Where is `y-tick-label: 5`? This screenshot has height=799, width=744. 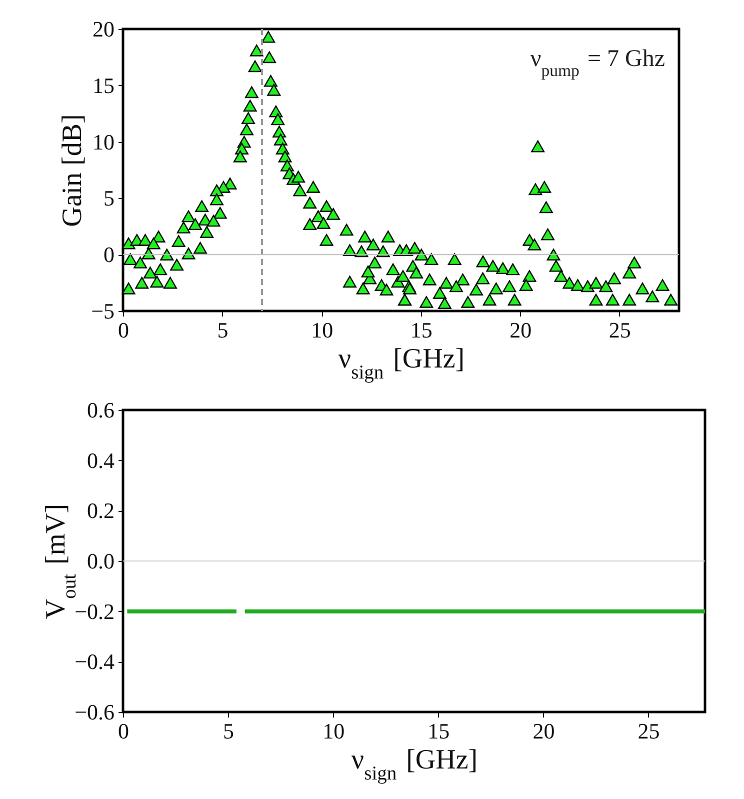 y-tick-label: 5 is located at coordinates (109, 198).